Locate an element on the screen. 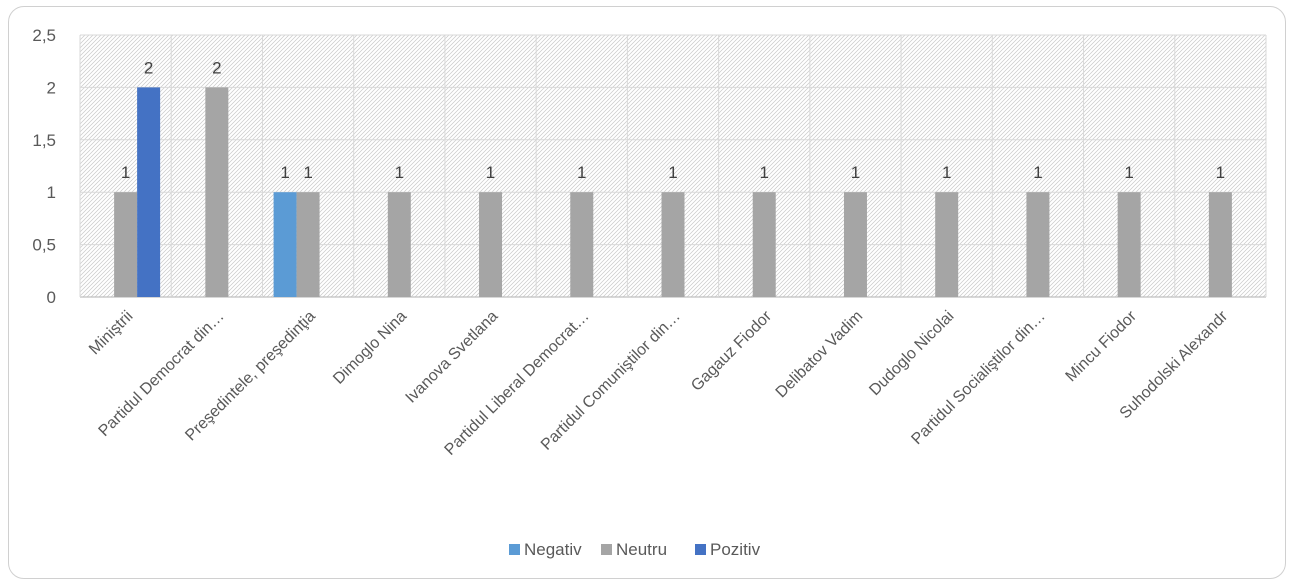 This screenshot has height=585, width=1294. bar-pozitiv is located at coordinates (149, 192).